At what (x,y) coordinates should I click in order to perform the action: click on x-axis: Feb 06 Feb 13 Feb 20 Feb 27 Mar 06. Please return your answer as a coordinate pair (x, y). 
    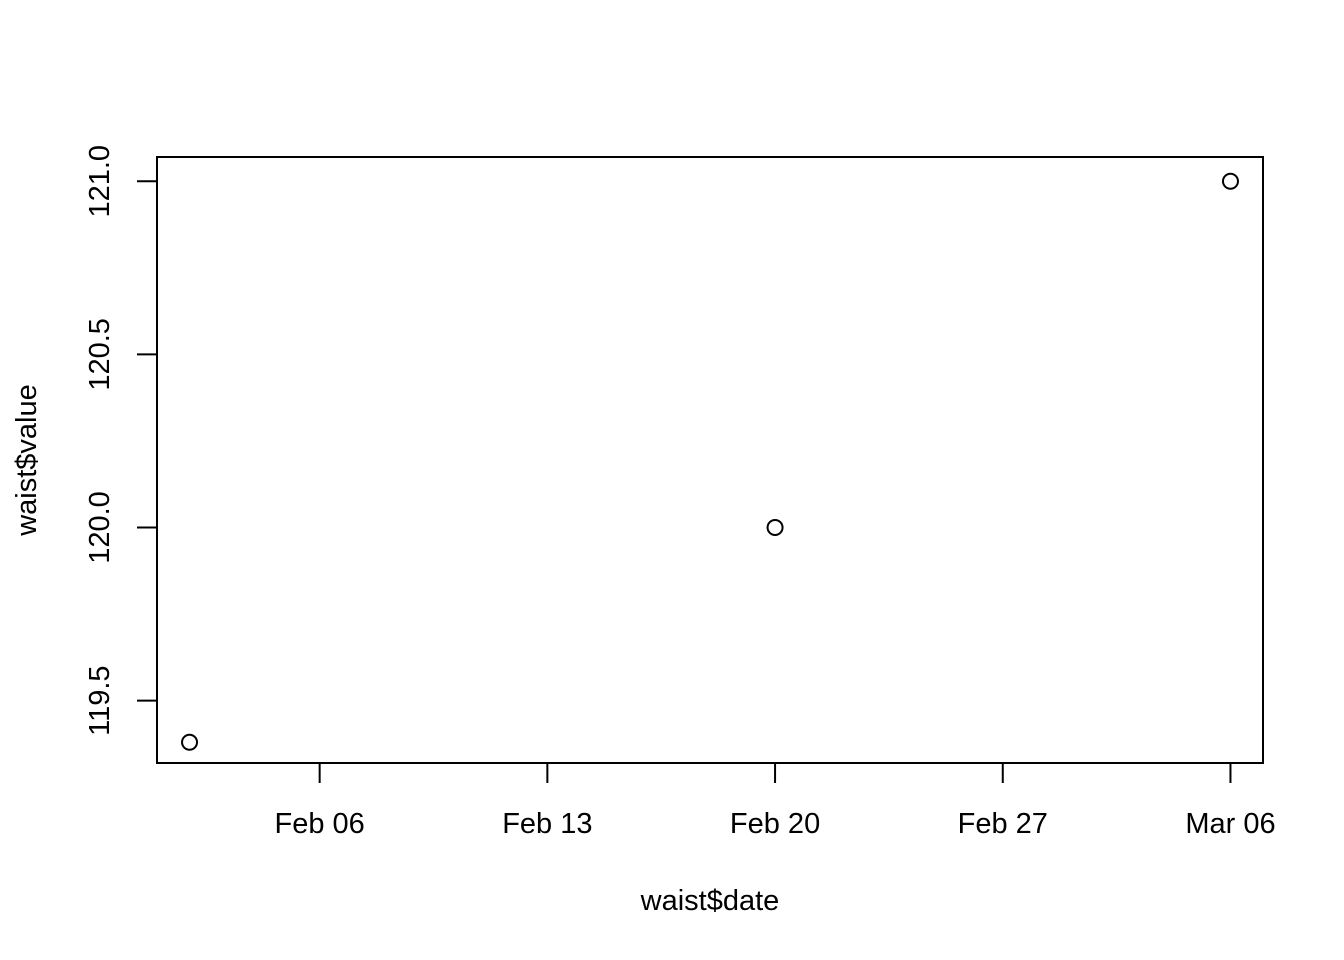
    Looking at the image, I should click on (775, 801).